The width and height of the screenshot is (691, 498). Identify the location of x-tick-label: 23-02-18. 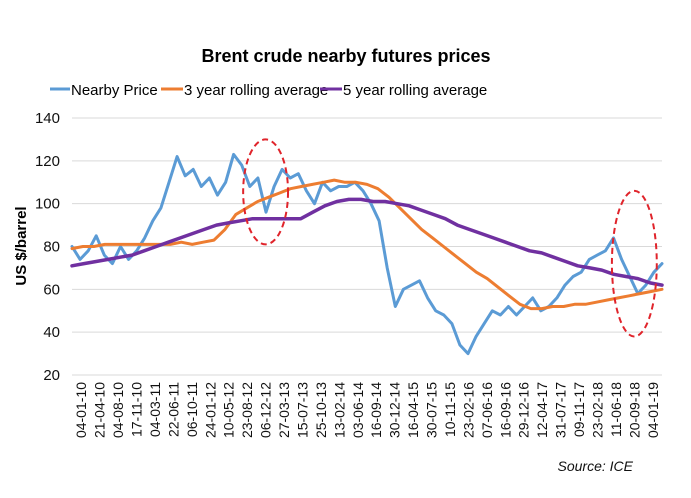
(597, 410).